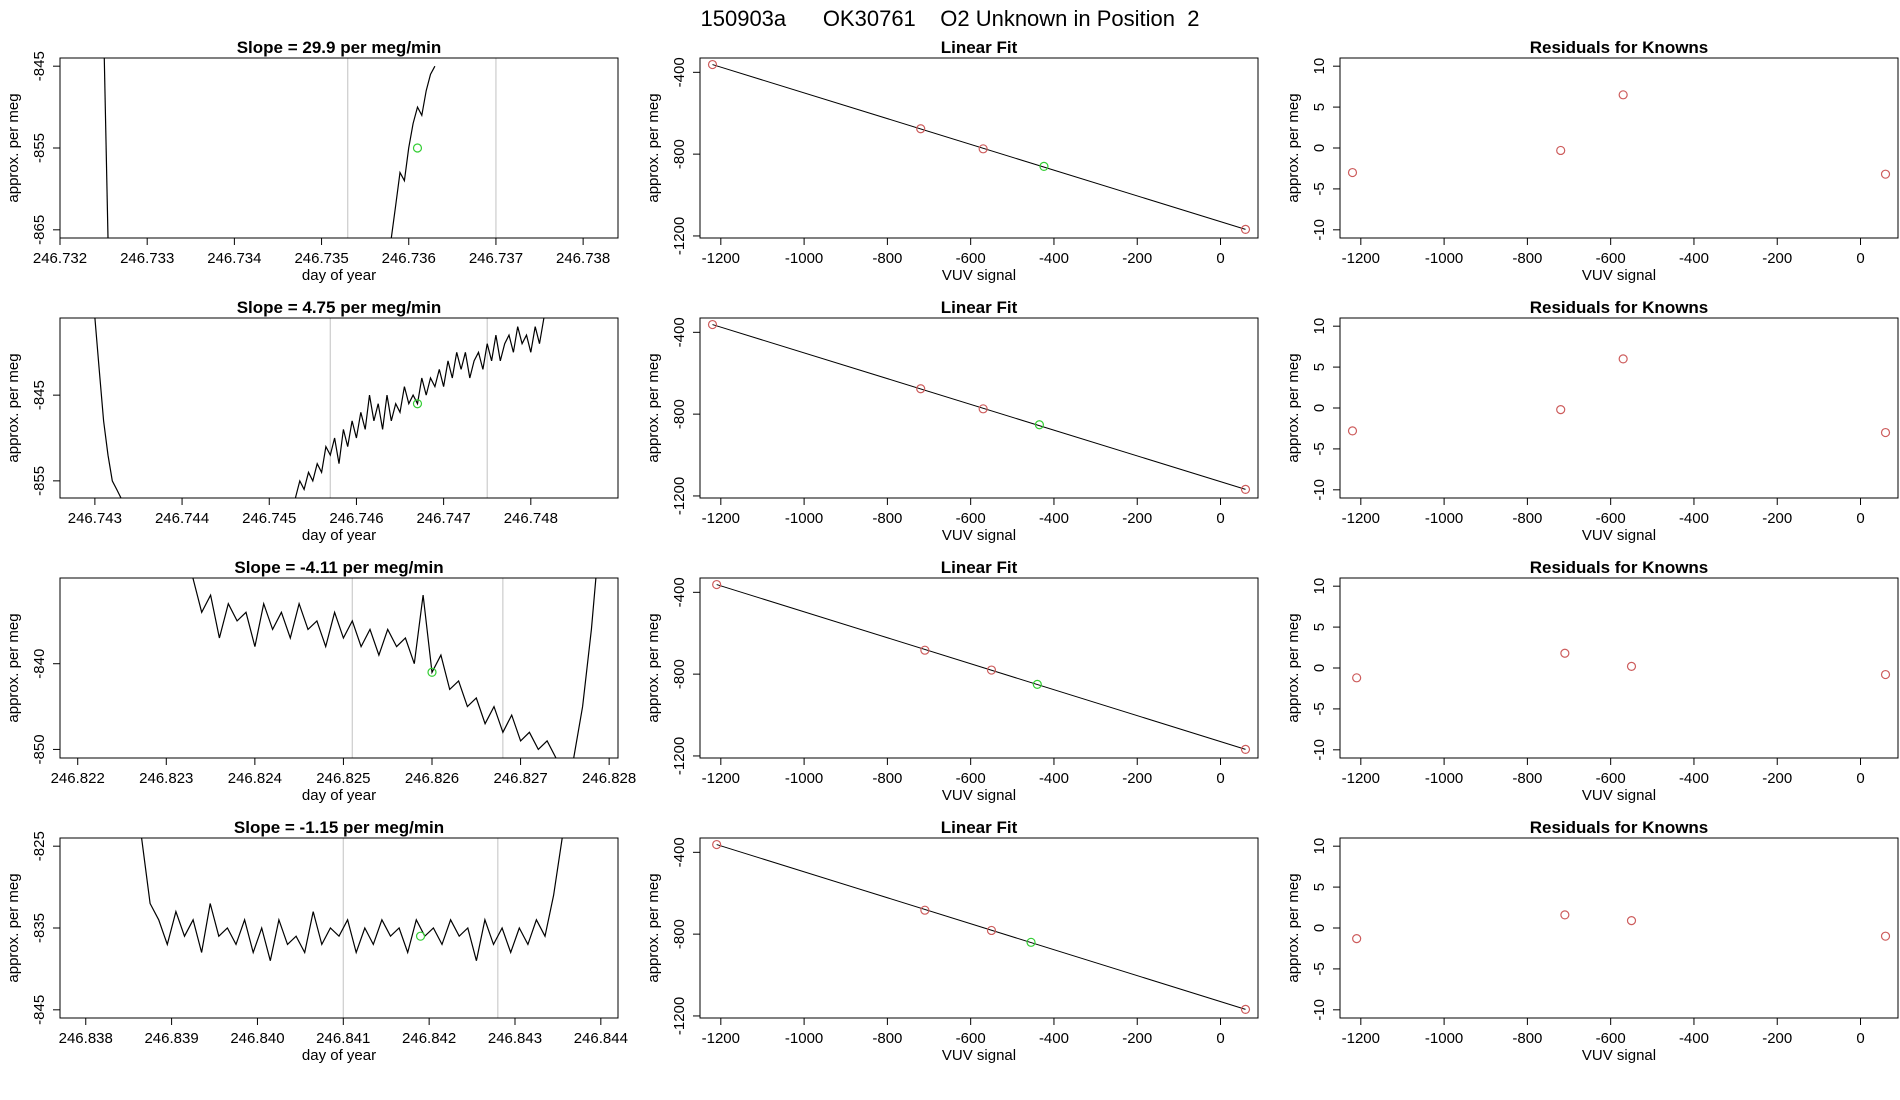  Describe the element at coordinates (338, 567) in the screenshot. I see `panel-title: Slope = -4.11 per meg/min` at that location.